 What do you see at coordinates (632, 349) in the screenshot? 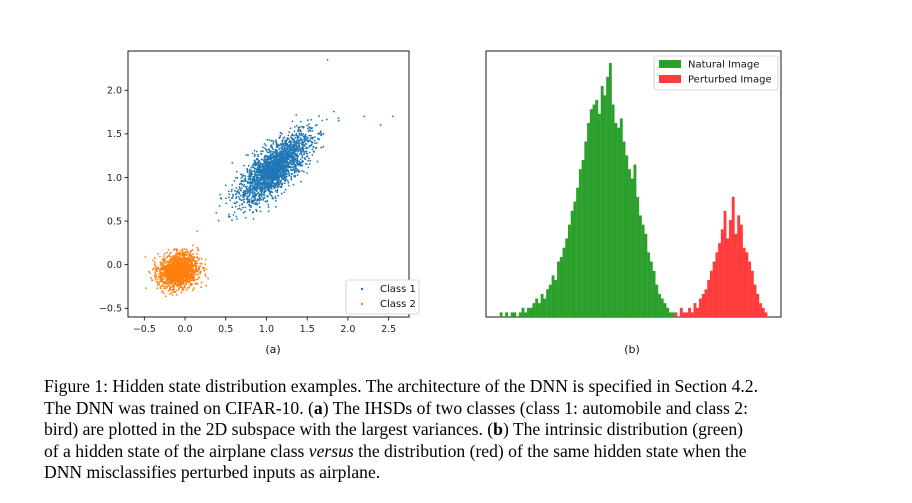
I see `subfigure-label-b: (b)` at bounding box center [632, 349].